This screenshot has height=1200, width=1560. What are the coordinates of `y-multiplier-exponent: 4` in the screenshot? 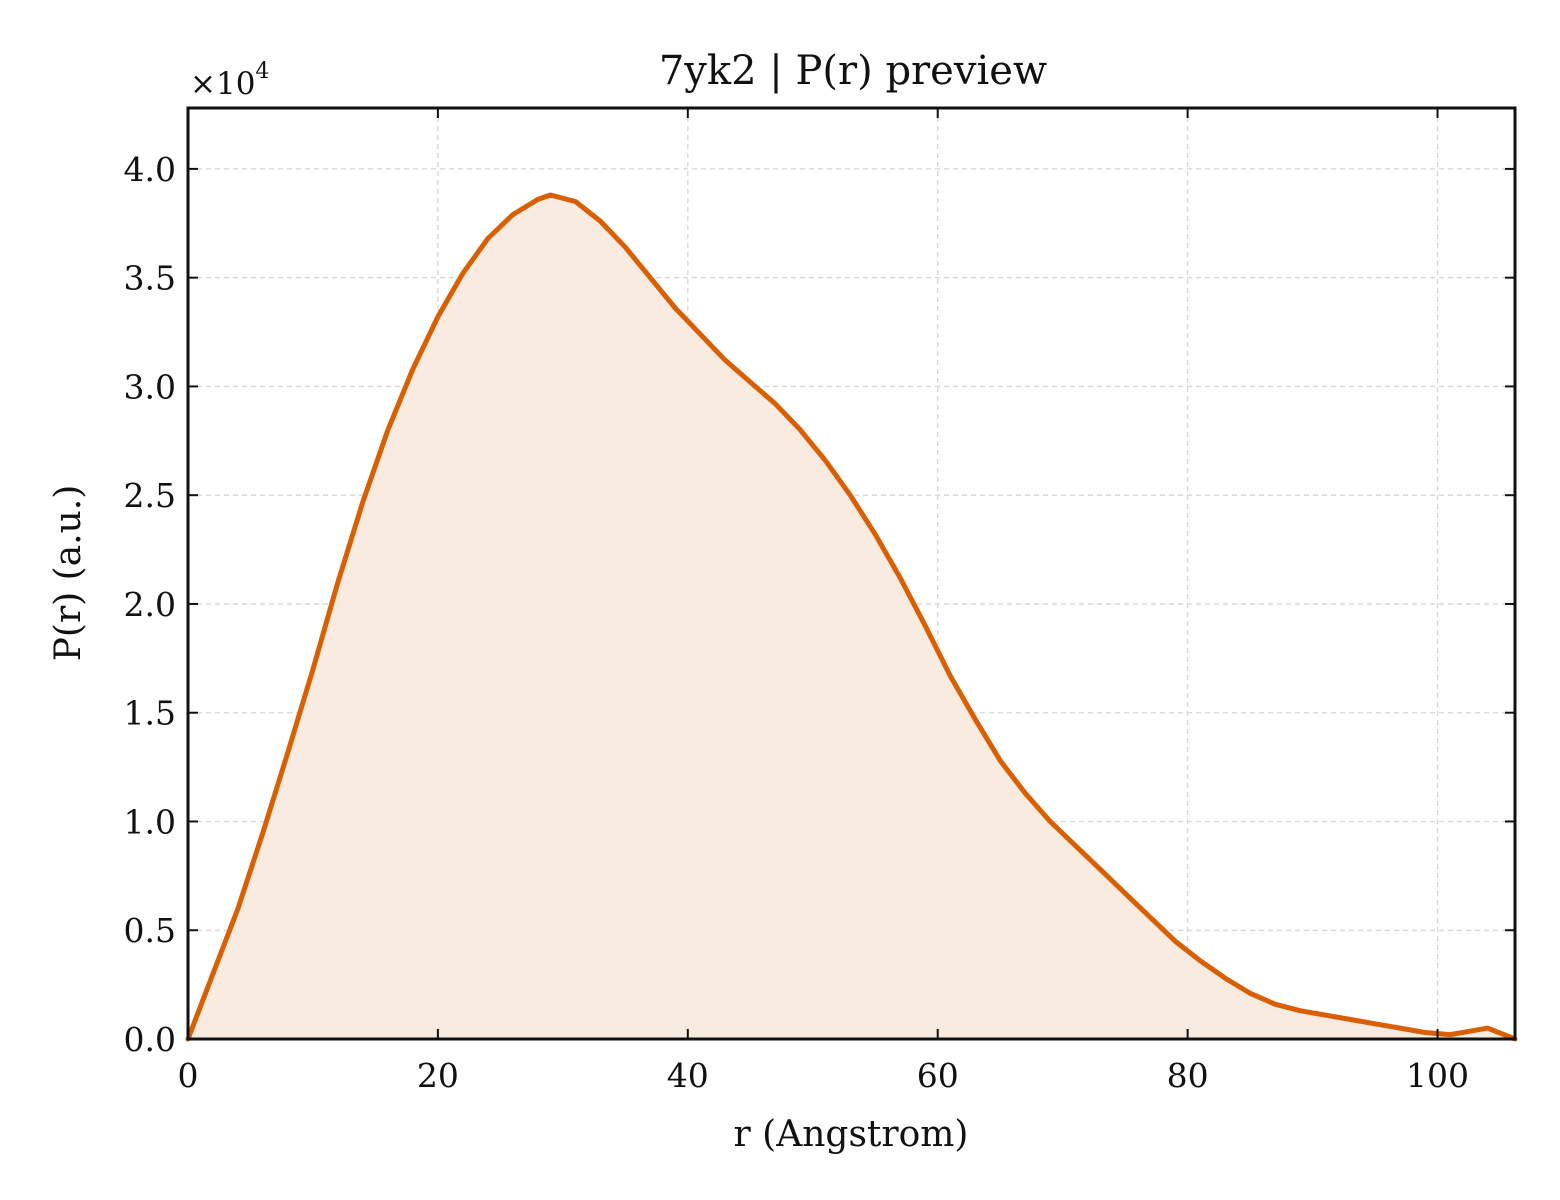 It's located at (262, 71).